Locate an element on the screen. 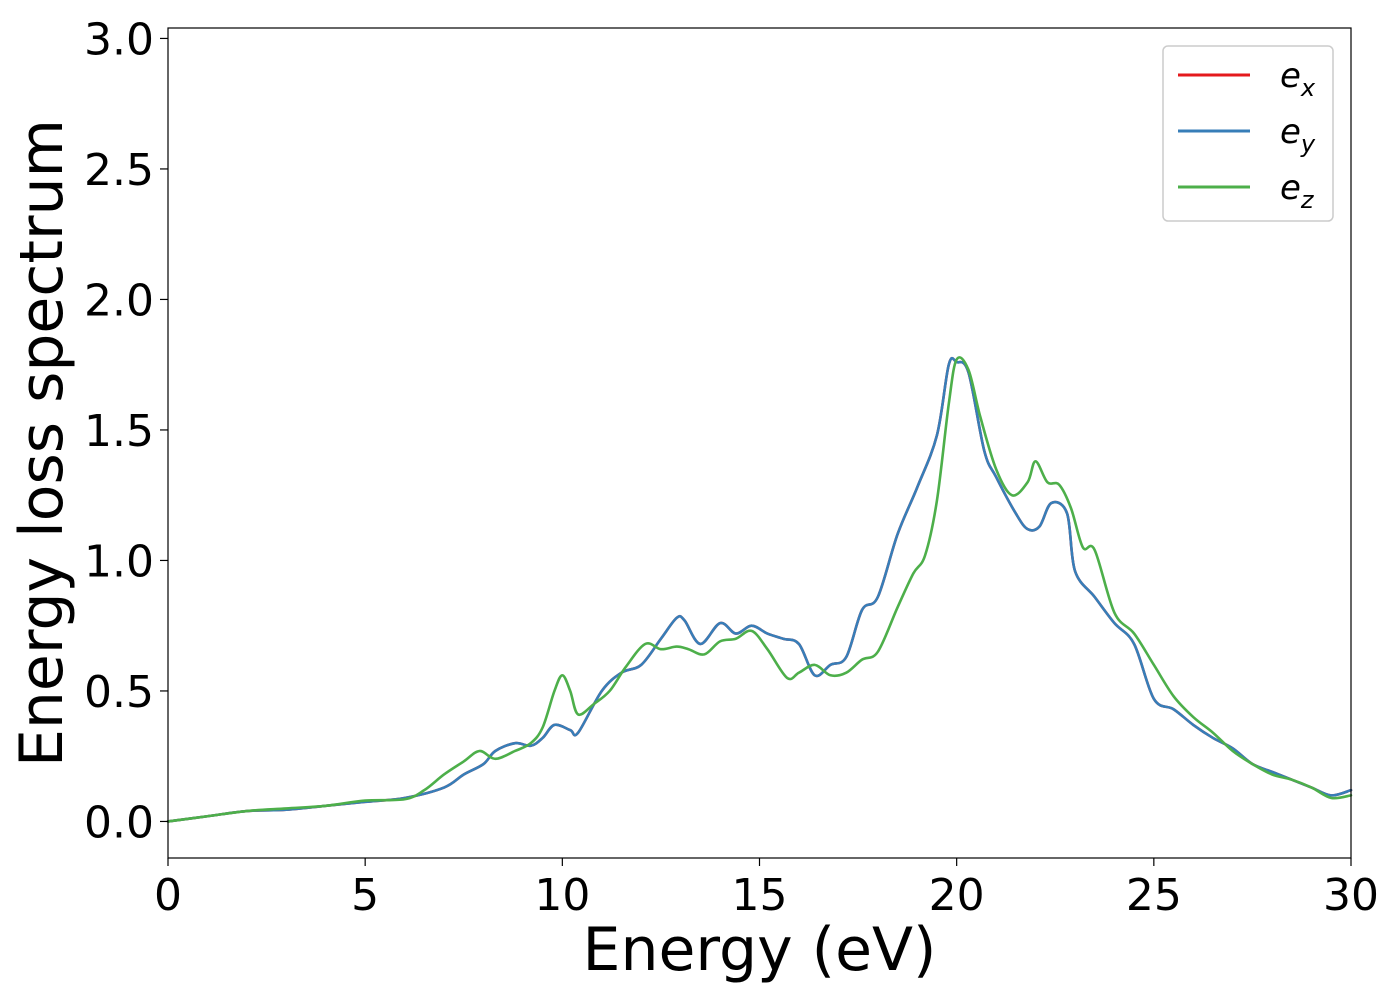 This screenshot has height=1000, width=1400. y-tick-label: 2.0 is located at coordinates (119, 300).